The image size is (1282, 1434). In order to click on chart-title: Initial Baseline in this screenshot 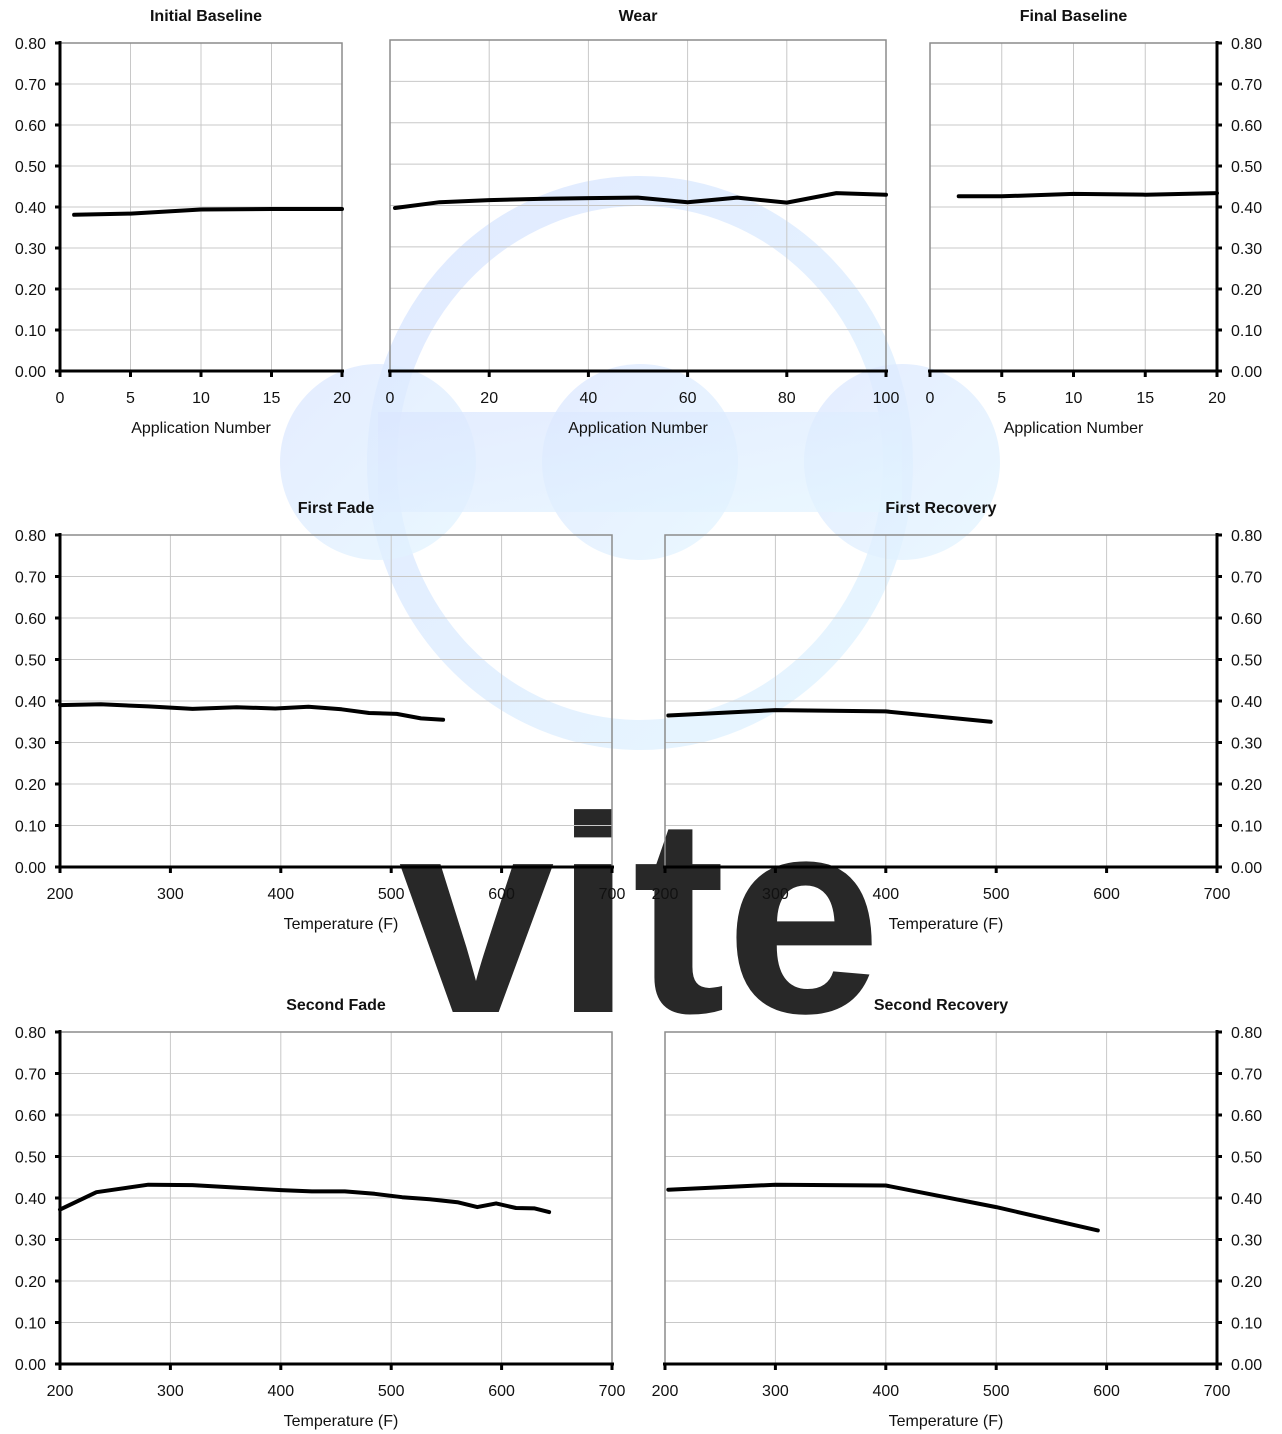, I will do `click(206, 16)`.